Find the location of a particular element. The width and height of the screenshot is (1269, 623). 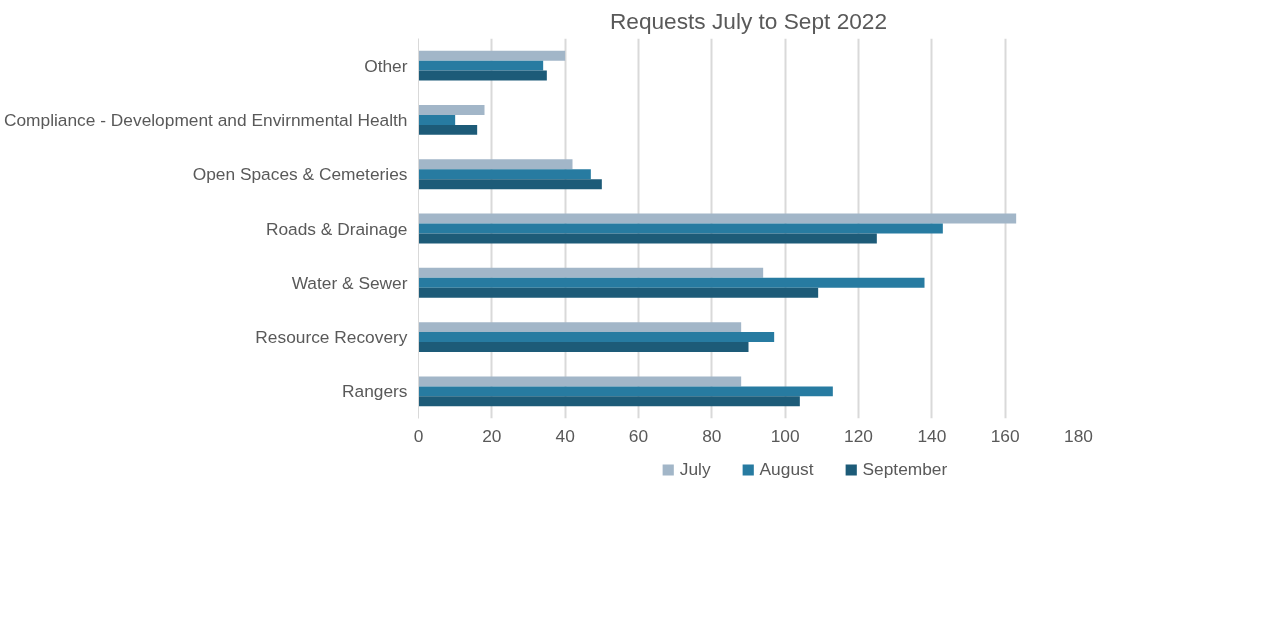

chart-title: Requests July to Sept 2022 is located at coordinates (748, 20).